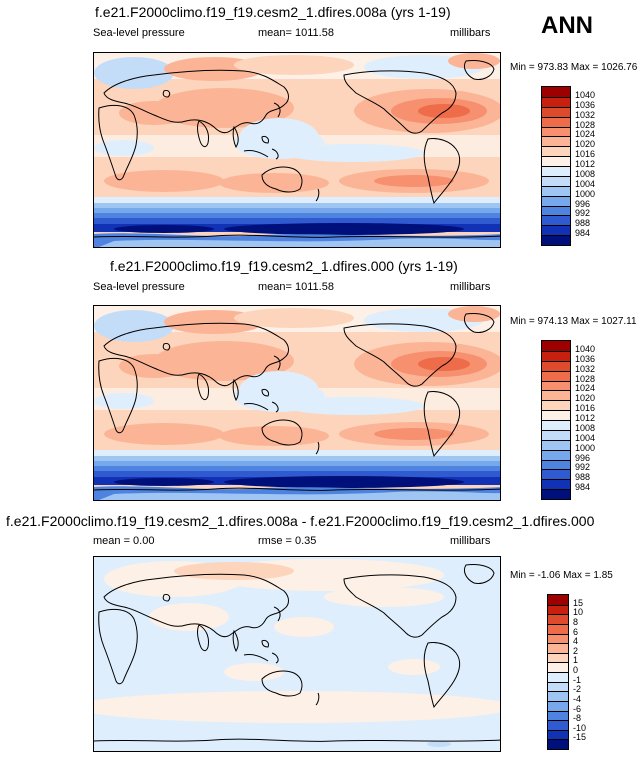  I want to click on panel-1-units-label: millibars, so click(470, 33).